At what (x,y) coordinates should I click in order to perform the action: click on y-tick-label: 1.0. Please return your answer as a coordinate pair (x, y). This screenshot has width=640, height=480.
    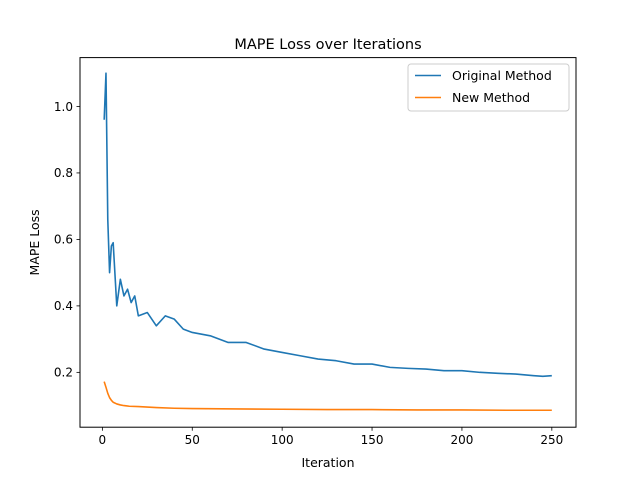
    Looking at the image, I should click on (63, 107).